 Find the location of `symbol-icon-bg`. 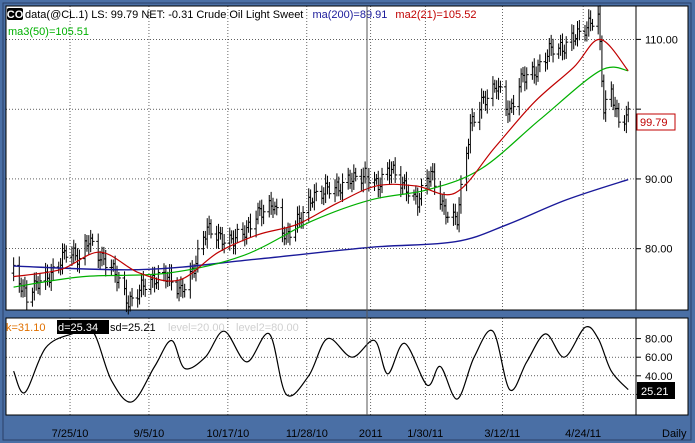

symbol-icon-bg is located at coordinates (15, 14).